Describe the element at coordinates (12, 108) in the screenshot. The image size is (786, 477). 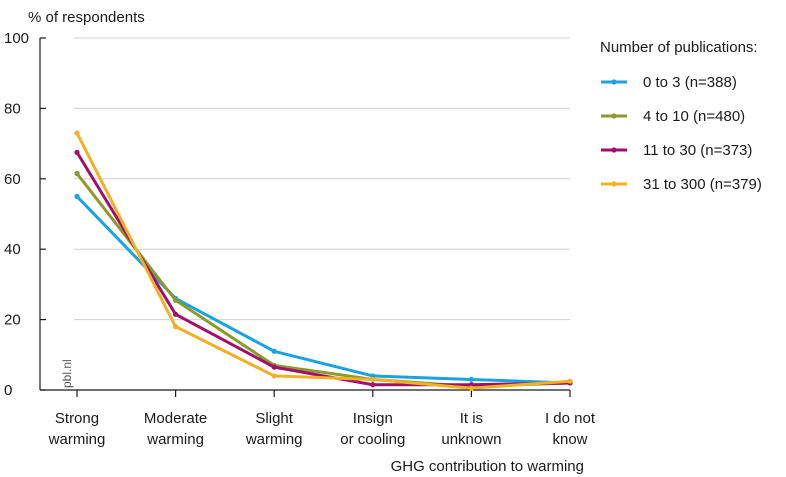
I see `y-tick-label: 80` at that location.